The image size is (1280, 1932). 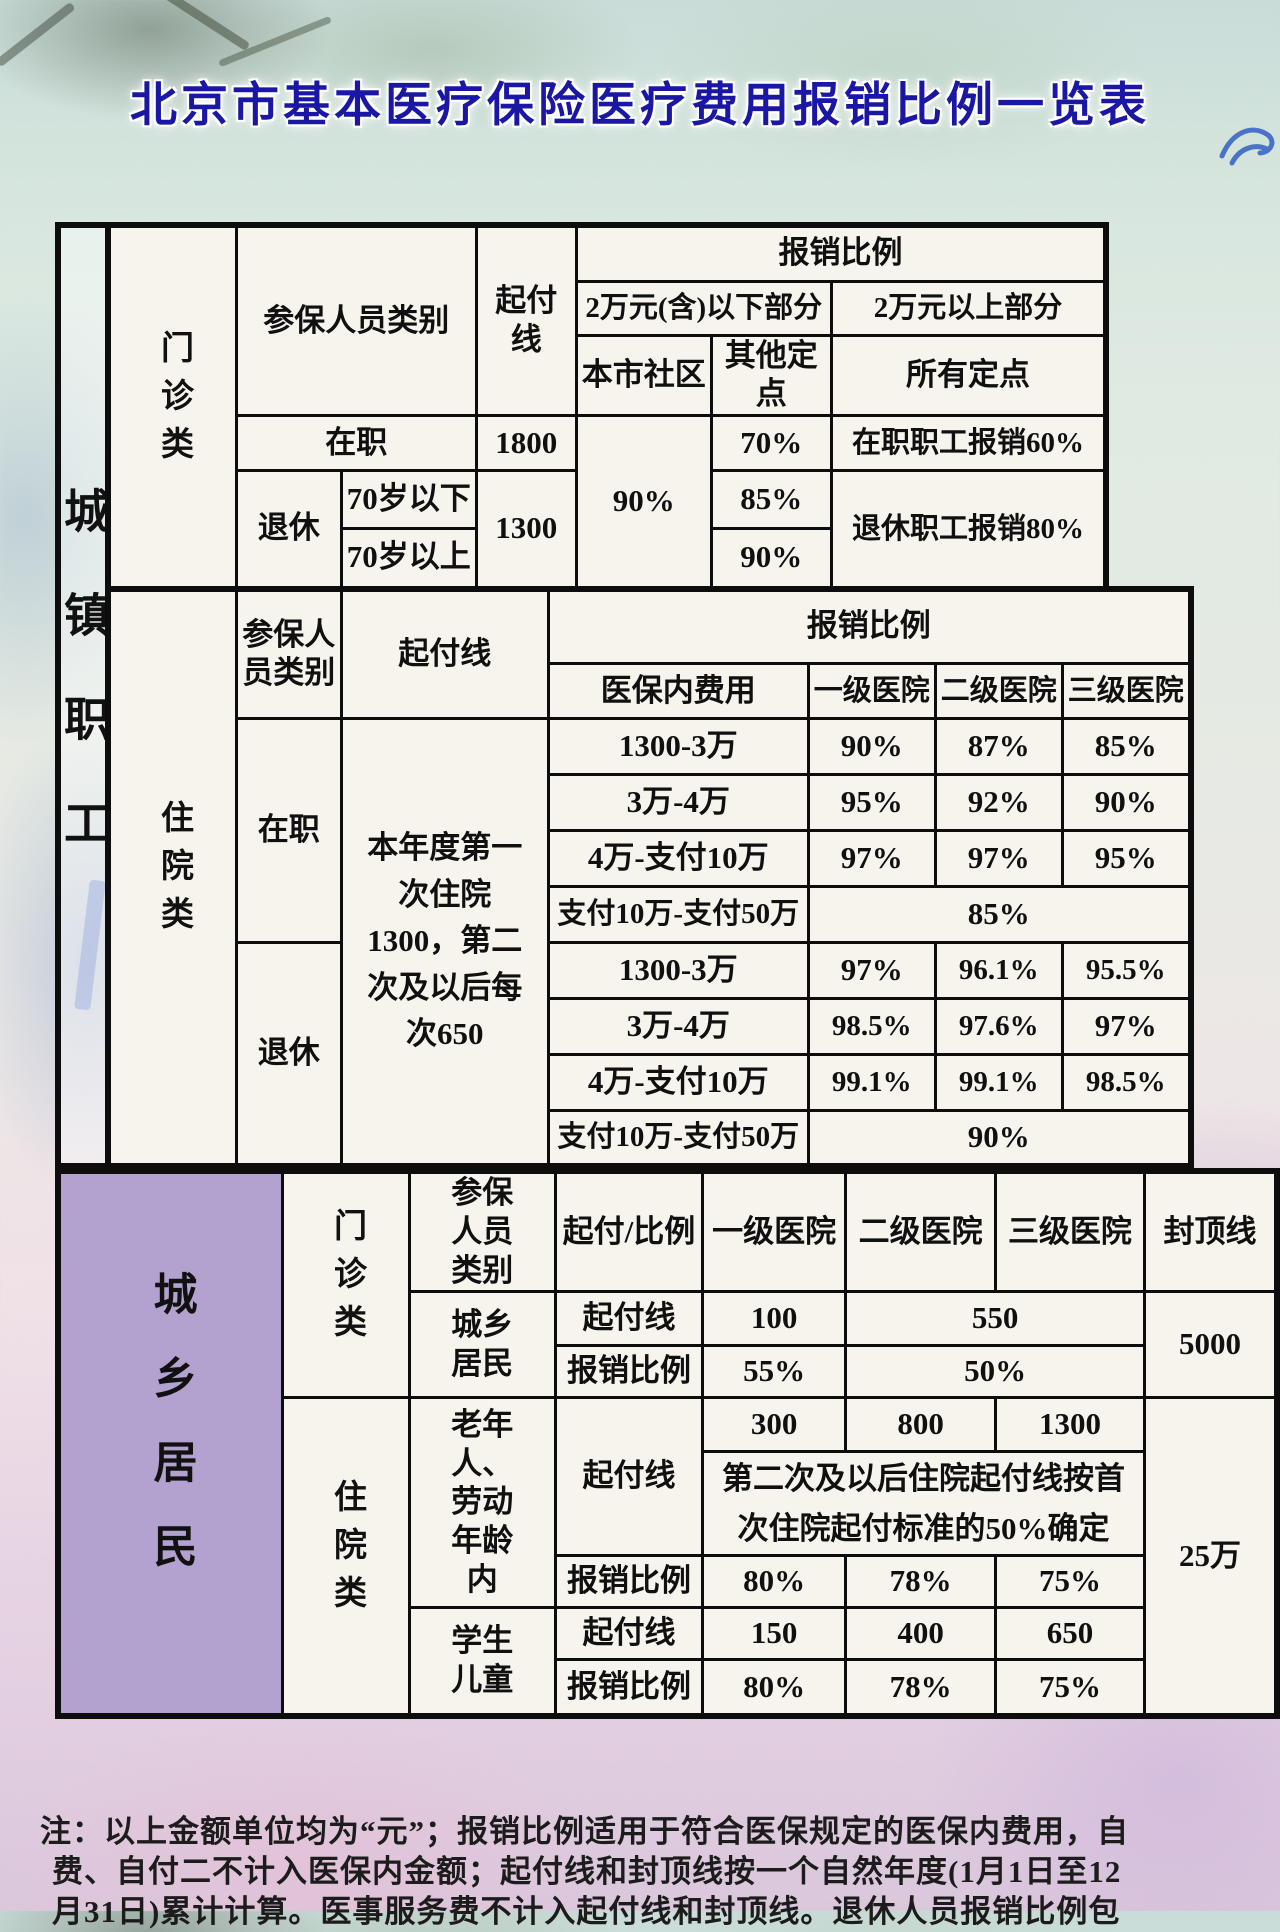 What do you see at coordinates (998, 858) in the screenshot?
I see `tier2-ratio: 97%` at bounding box center [998, 858].